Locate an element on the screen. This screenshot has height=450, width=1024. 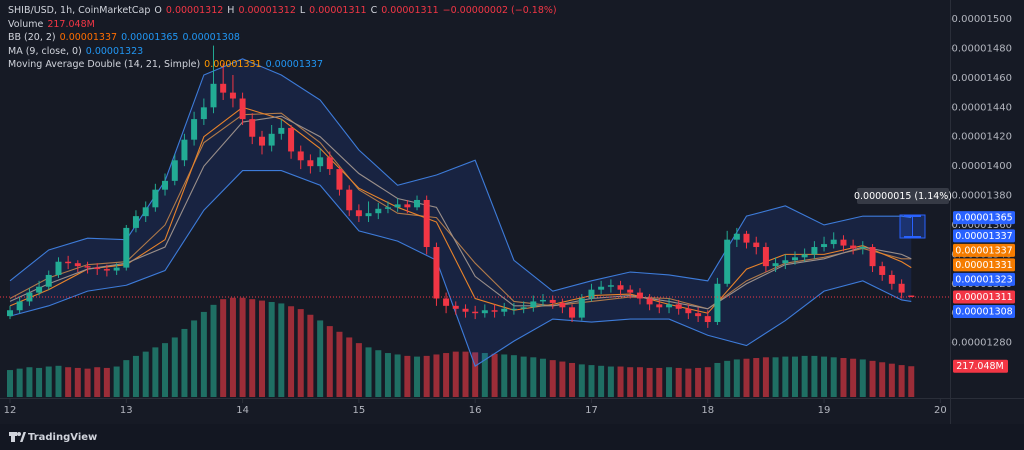
footer is located at coordinates (512, 437).